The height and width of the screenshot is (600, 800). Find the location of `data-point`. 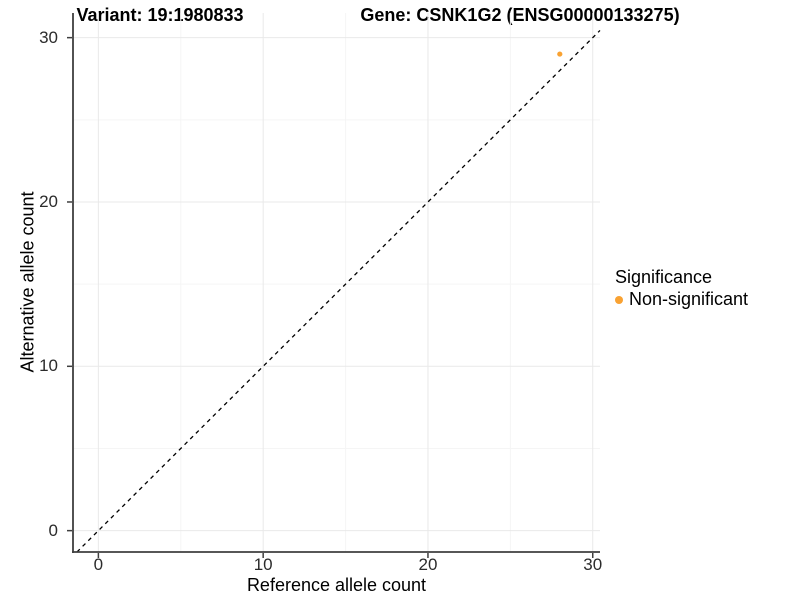

data-point is located at coordinates (560, 54).